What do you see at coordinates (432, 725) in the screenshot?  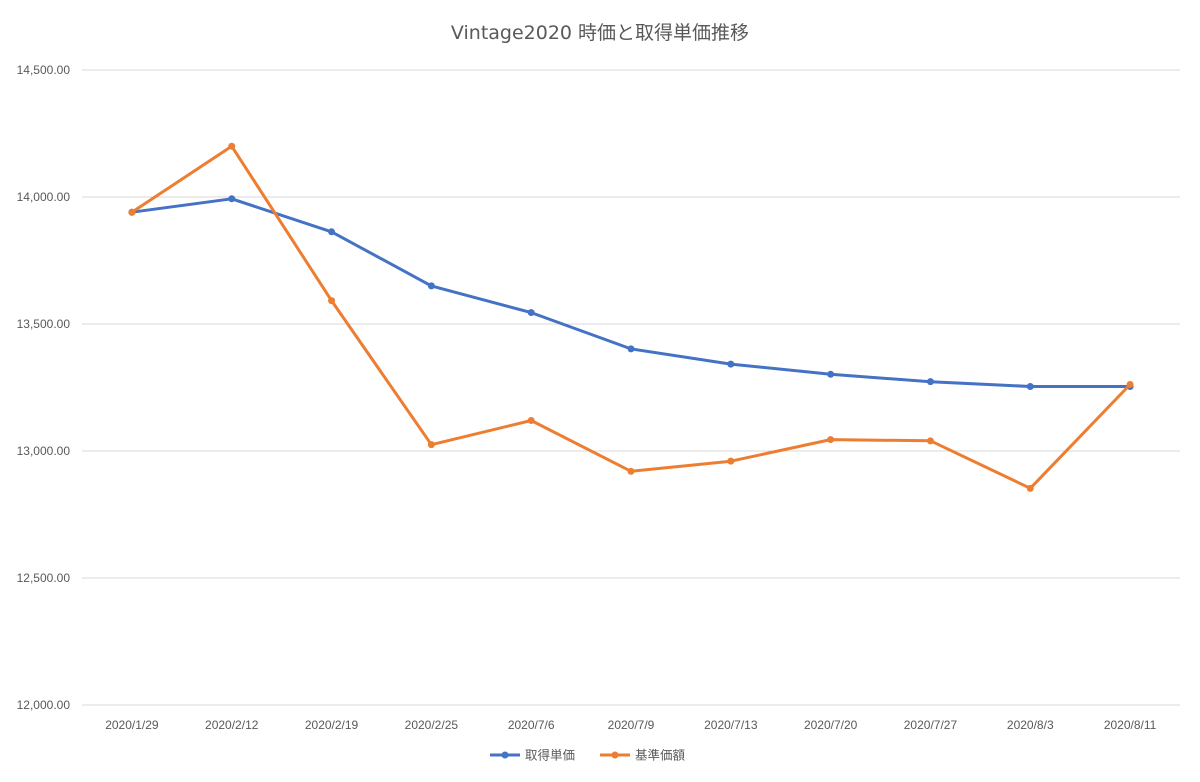 I see `x-tick-label: 2020/2/25` at bounding box center [432, 725].